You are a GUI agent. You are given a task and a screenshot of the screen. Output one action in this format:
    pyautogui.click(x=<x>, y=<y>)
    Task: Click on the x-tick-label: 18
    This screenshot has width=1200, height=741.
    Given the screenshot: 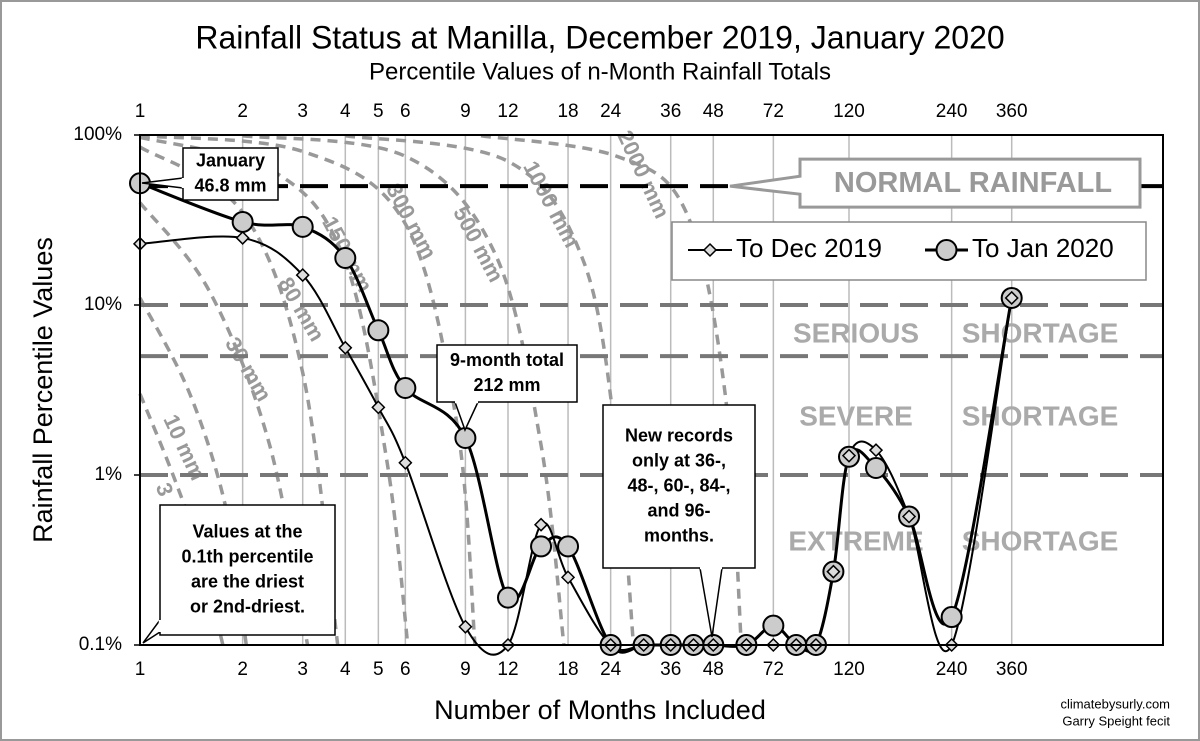 What is the action you would take?
    pyautogui.click(x=567, y=669)
    